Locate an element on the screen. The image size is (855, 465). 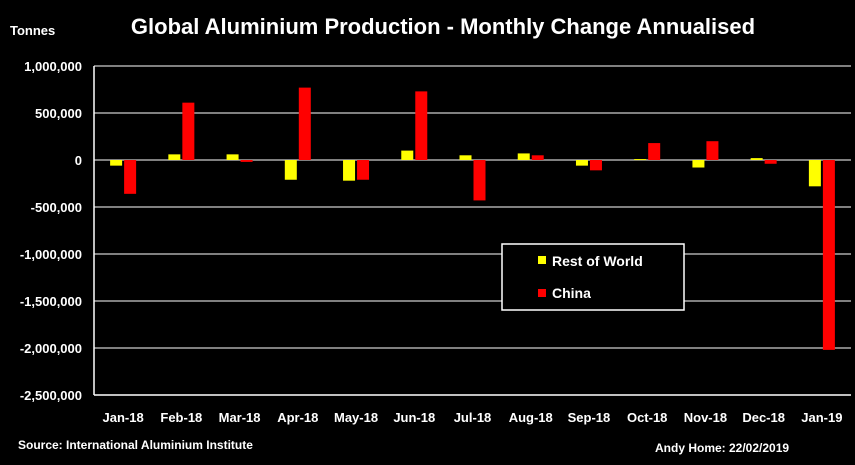
legend-swatch-china is located at coordinates (542, 293).